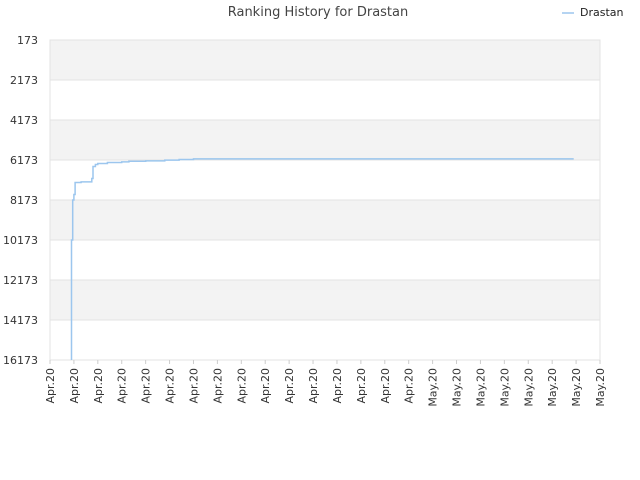 This screenshot has height=480, width=640. I want to click on y-axis-ticks: 173 2173 4173 6173 8173 10173 12173 14173 16173, so click(20, 200).